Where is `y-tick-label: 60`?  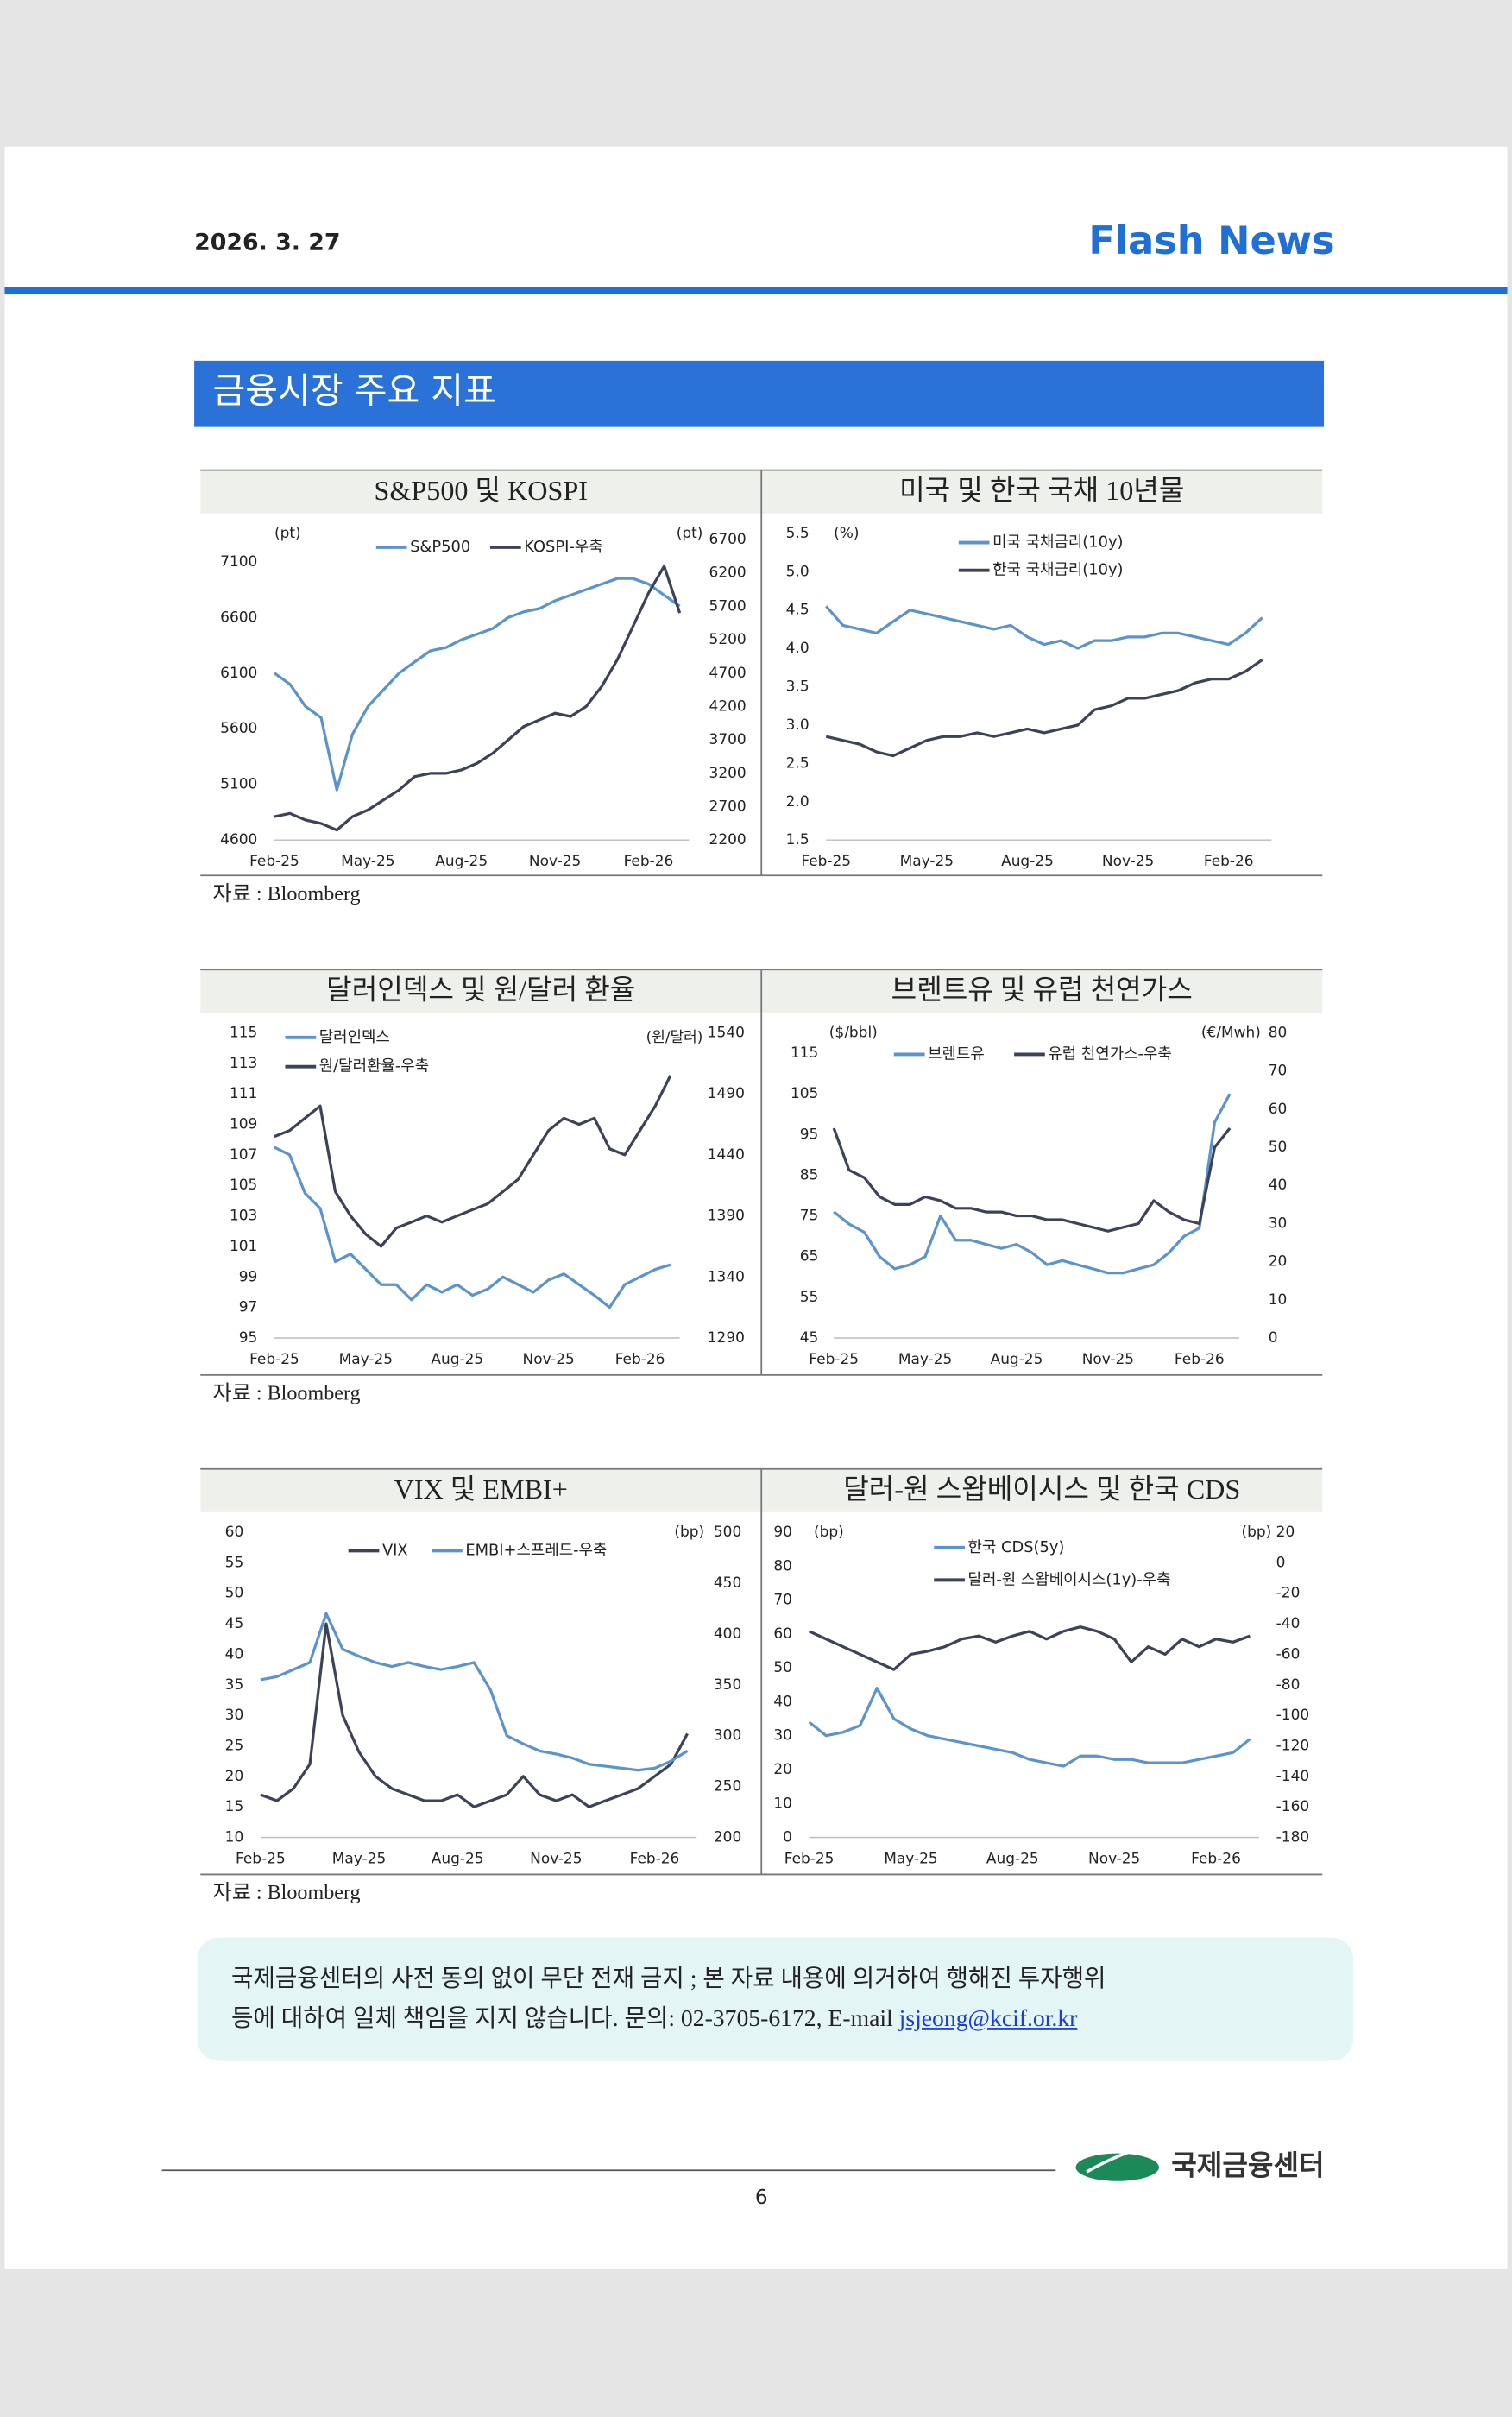
y-tick-label: 60 is located at coordinates (234, 1531).